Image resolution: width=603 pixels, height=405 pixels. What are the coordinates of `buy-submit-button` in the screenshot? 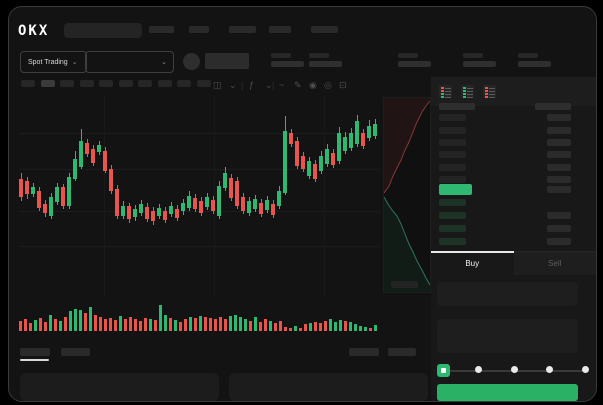 It's located at (507, 392).